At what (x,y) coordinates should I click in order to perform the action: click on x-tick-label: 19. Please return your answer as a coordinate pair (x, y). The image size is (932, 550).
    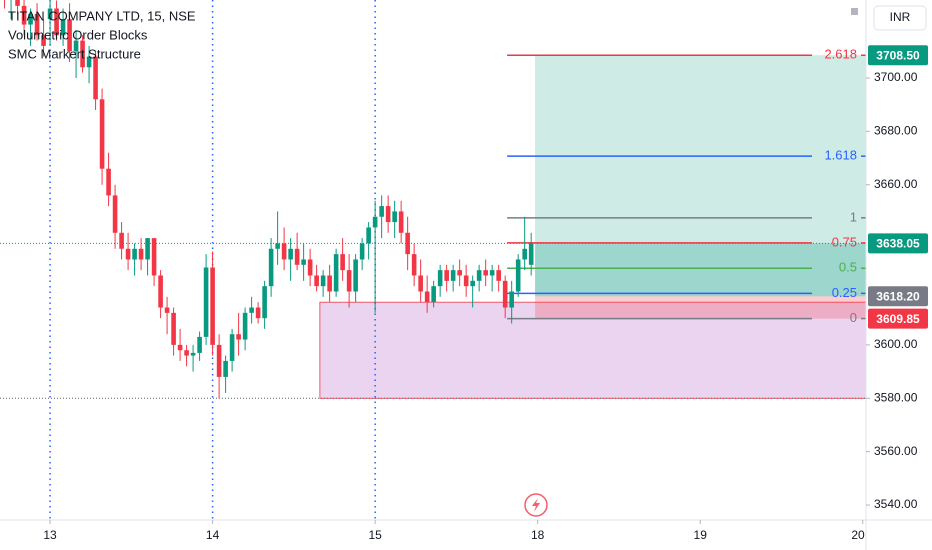
    Looking at the image, I should click on (701, 535).